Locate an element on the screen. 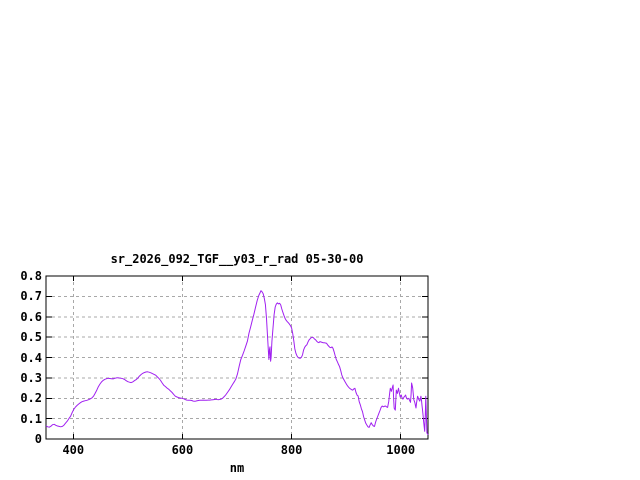 The image size is (640, 480). y-tick-label: 0.5 is located at coordinates (31, 337).